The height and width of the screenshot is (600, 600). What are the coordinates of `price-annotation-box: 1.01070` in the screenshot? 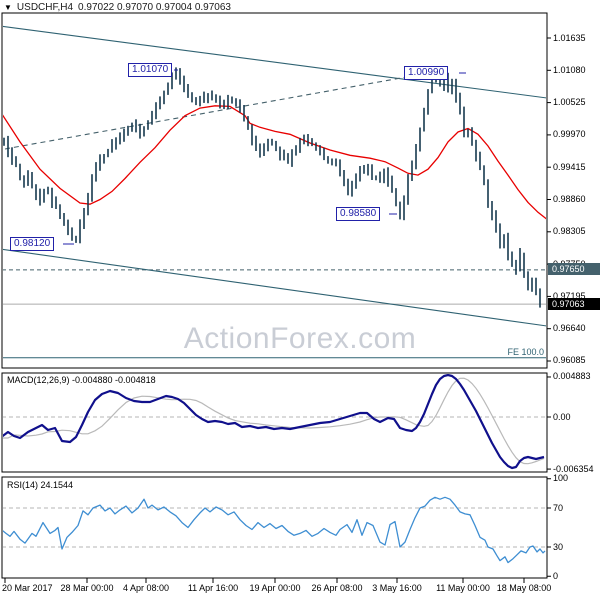 It's located at (150, 70).